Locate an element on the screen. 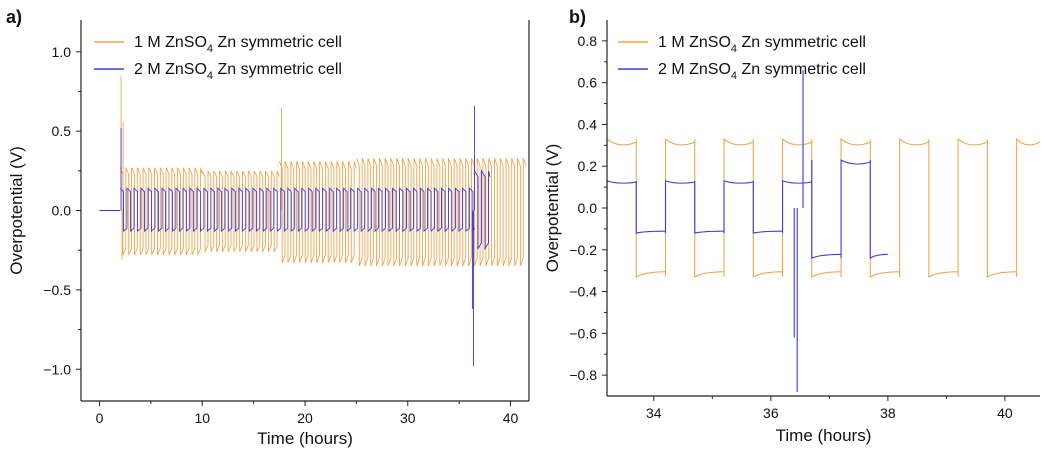  y-tick-label: −0.5 is located at coordinates (57, 290).